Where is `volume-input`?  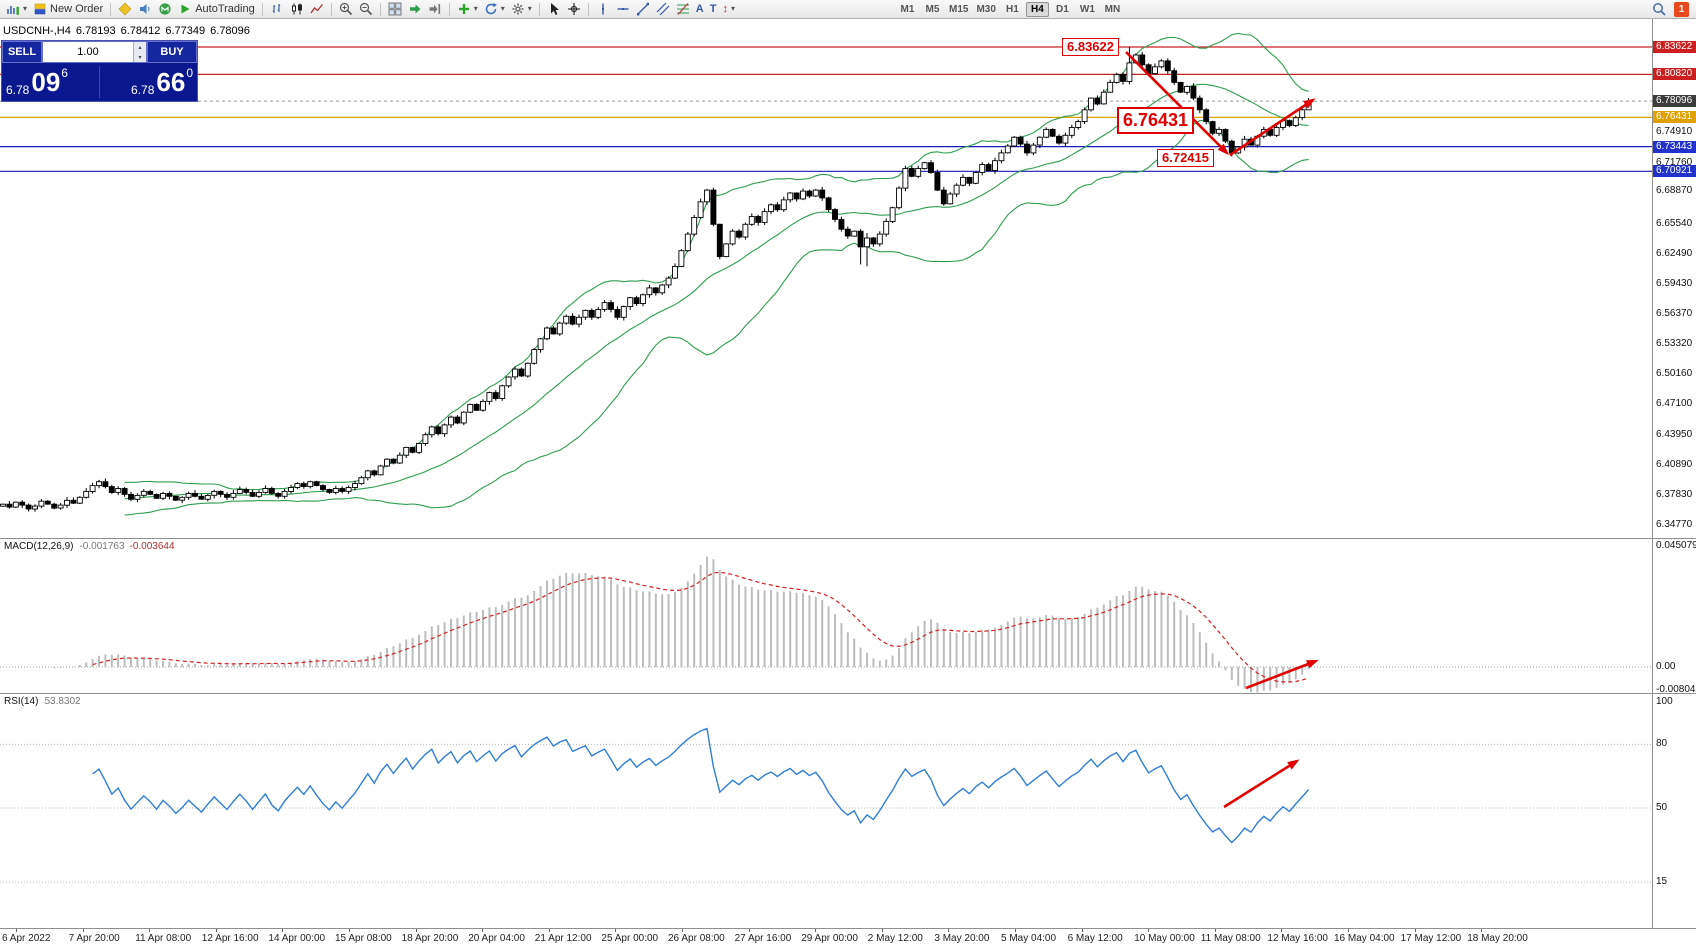
volume-input is located at coordinates (88, 52).